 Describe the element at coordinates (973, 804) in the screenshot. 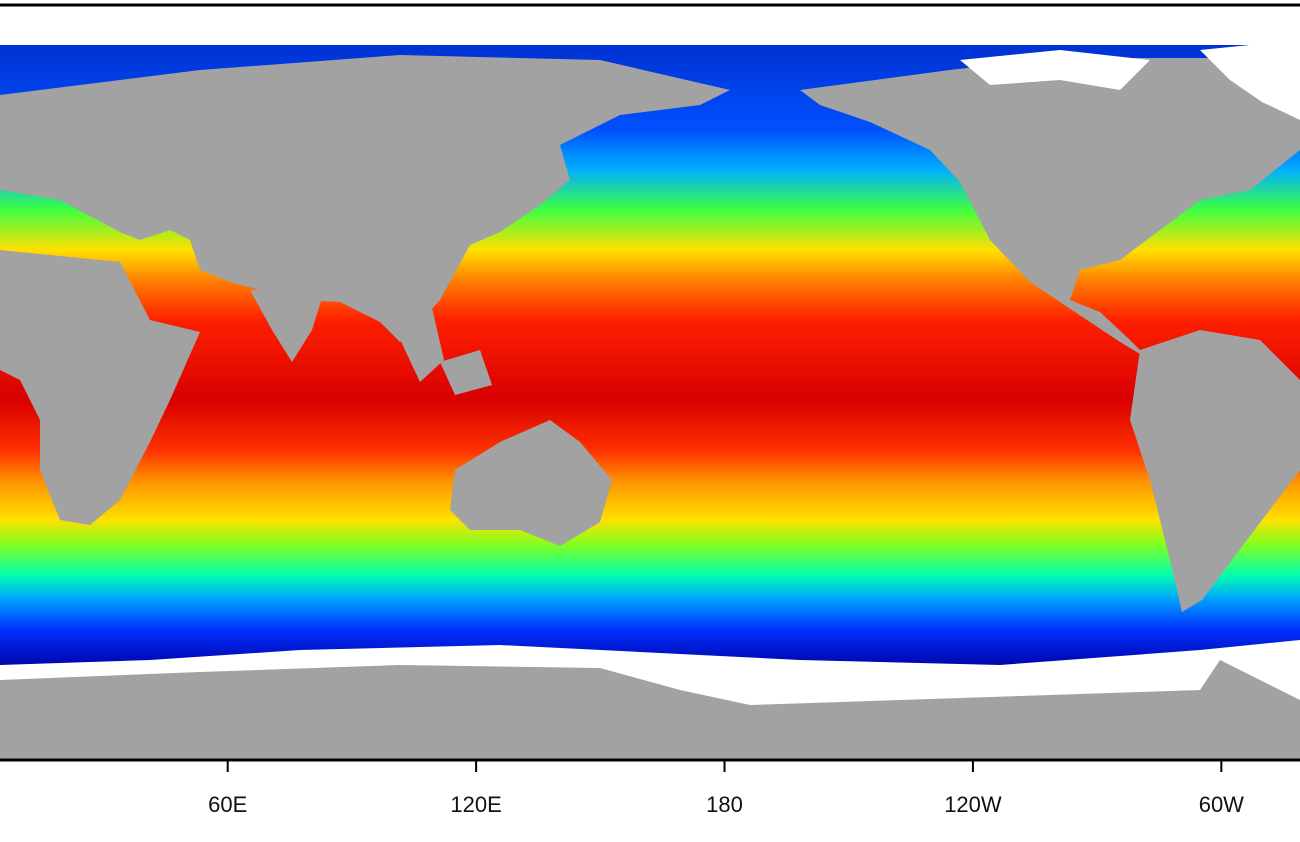

I see `x-tick-label: 120W` at that location.